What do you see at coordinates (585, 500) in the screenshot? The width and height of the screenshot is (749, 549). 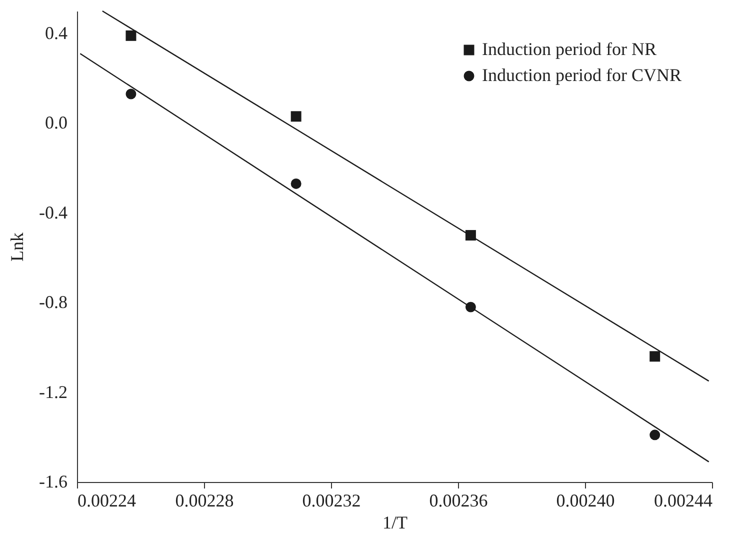 I see `x-tick-label: 0.00240` at bounding box center [585, 500].